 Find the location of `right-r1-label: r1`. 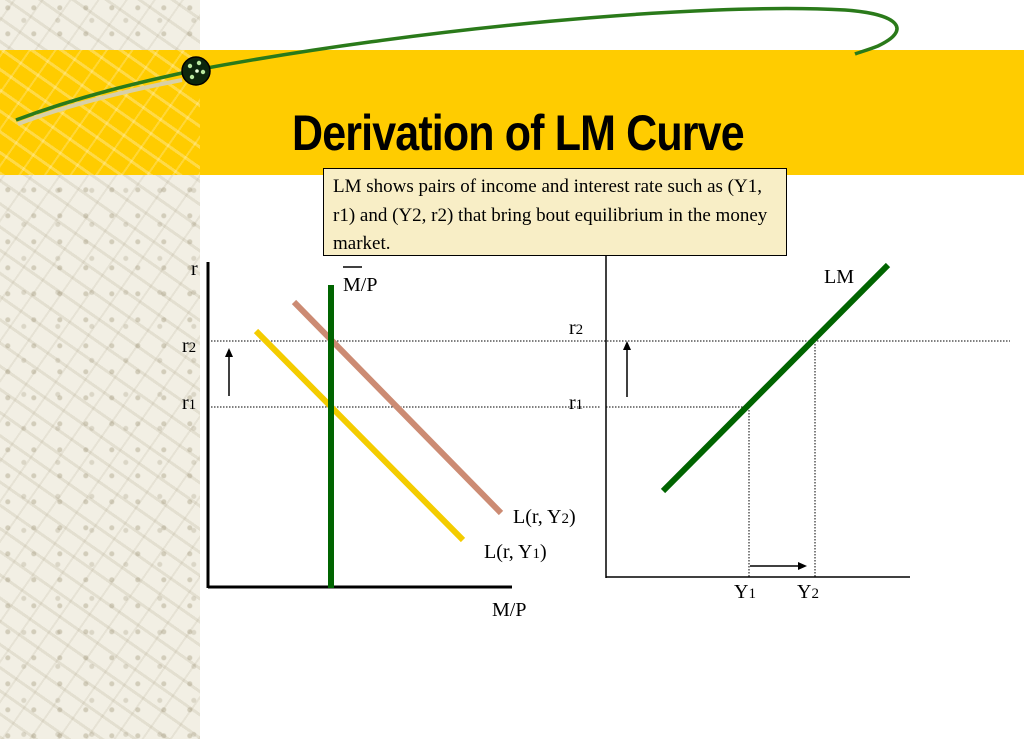

right-r1-label: r1 is located at coordinates (576, 403).